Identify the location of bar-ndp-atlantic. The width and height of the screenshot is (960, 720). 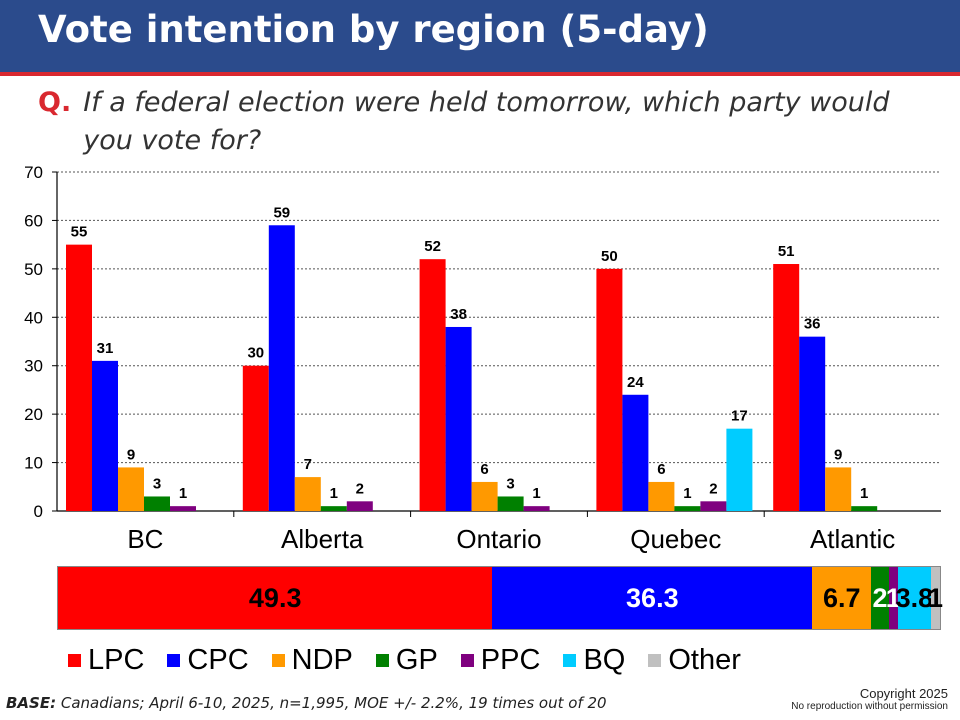
(838, 489).